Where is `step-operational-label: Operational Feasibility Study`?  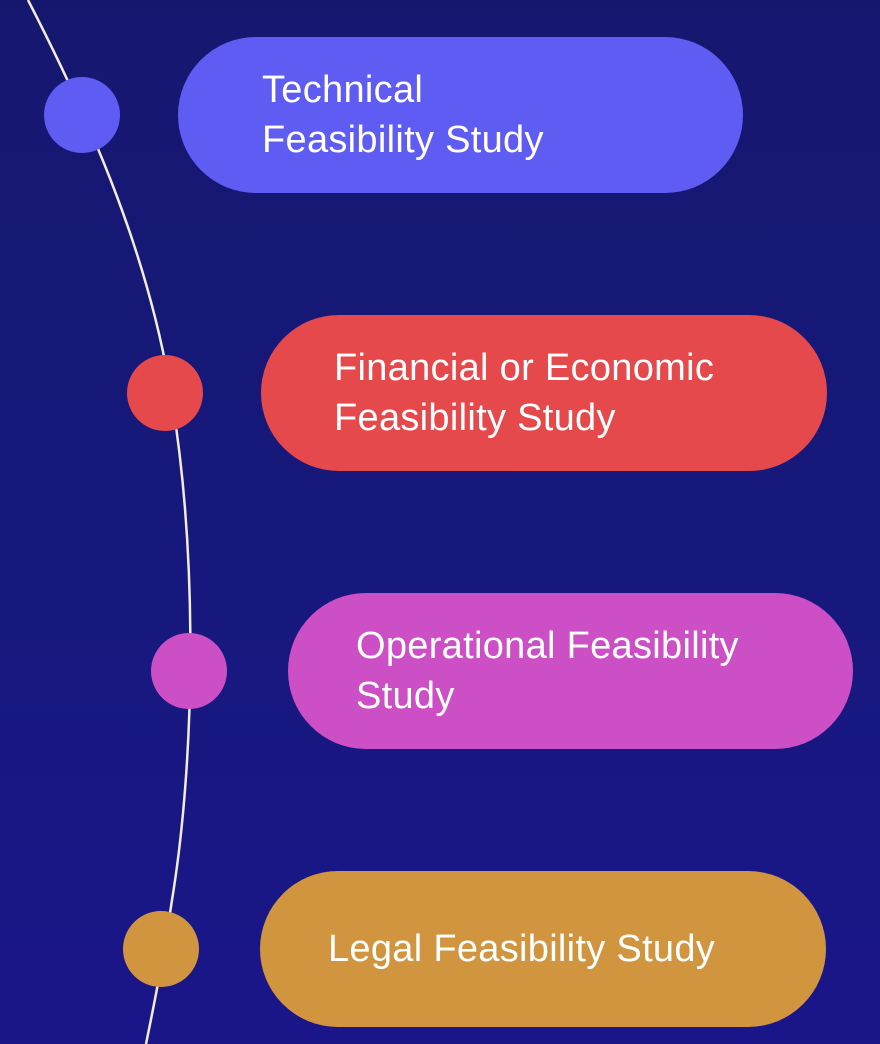 step-operational-label: Operational Feasibility Study is located at coordinates (547, 671).